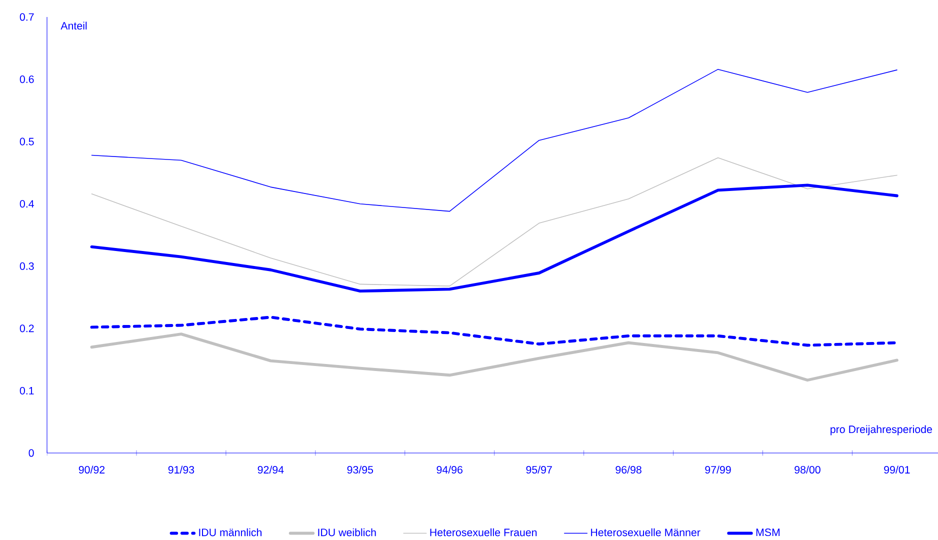 The height and width of the screenshot is (540, 938). I want to click on x-axis-title: pro Dreijahresperiode, so click(881, 430).